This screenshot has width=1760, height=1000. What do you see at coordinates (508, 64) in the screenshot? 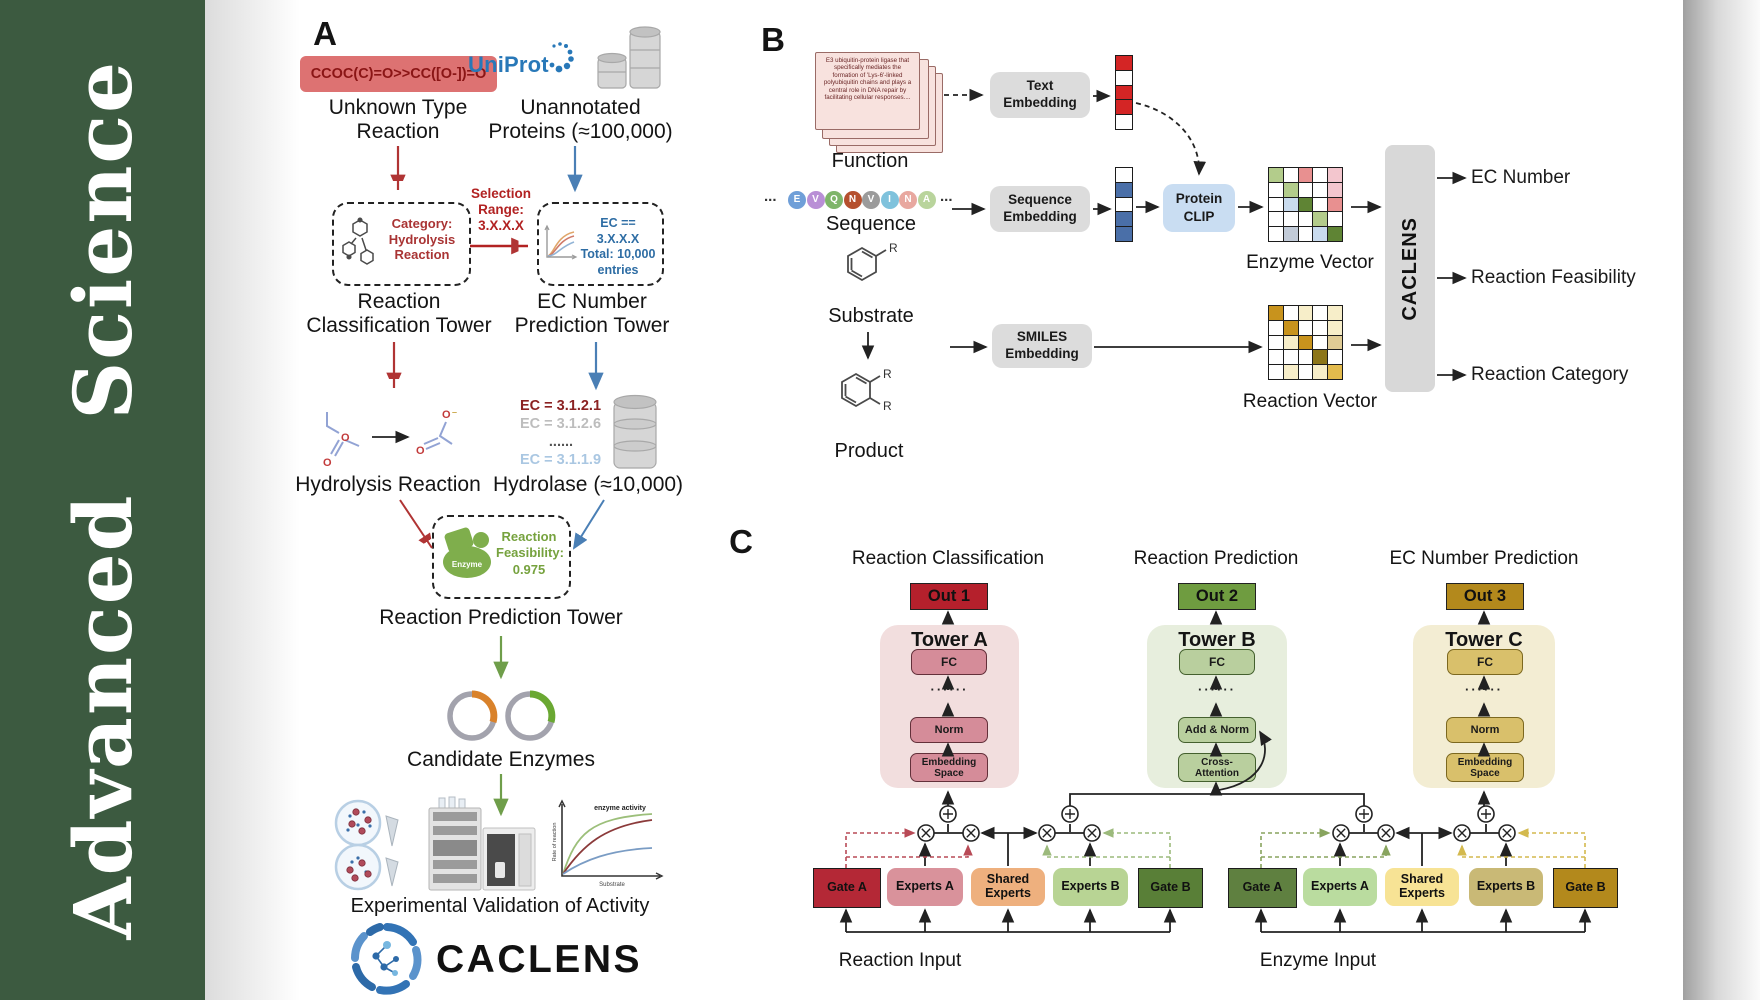
I see `uniprot-logo: UniProt` at bounding box center [508, 64].